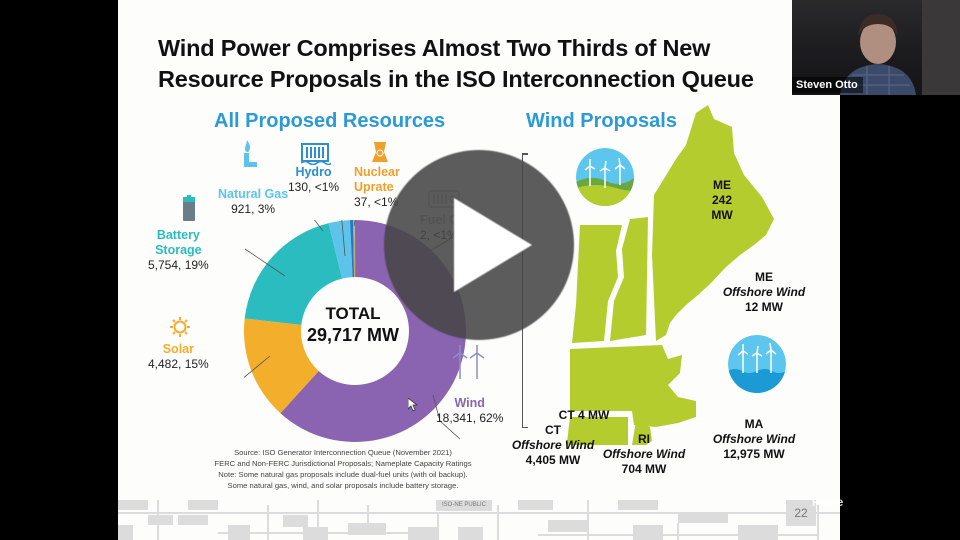 The image size is (960, 540). Describe the element at coordinates (597, 431) in the screenshot. I see `map-state-ct` at that location.